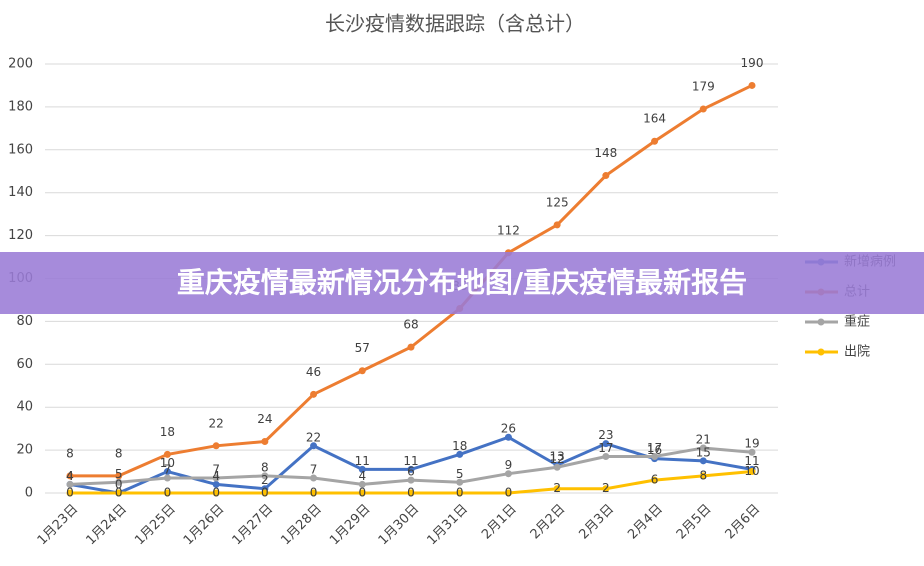  What do you see at coordinates (399, 525) in the screenshot?
I see `x-tick-label: 1月30日` at bounding box center [399, 525].